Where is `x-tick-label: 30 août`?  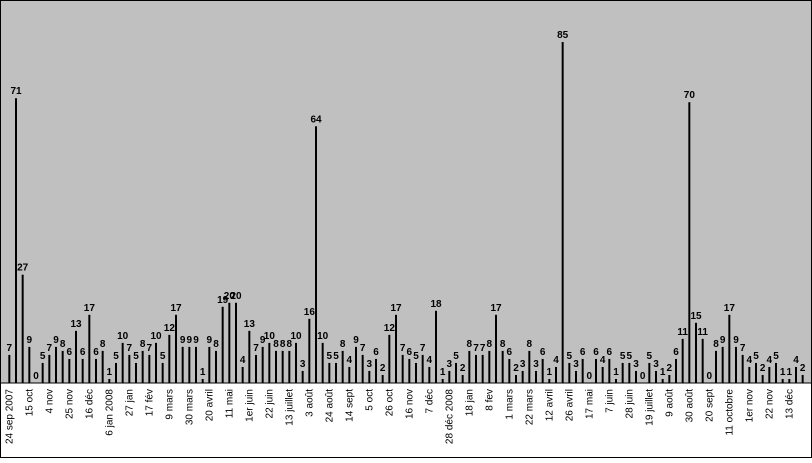 x-tick-label: 30 août is located at coordinates (689, 406).